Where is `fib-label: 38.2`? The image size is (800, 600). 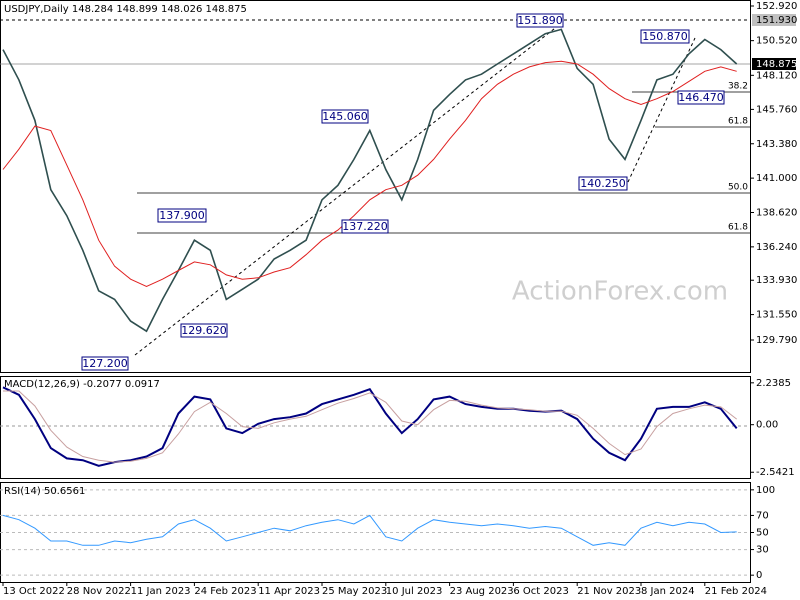 fib-label: 38.2 is located at coordinates (738, 87).